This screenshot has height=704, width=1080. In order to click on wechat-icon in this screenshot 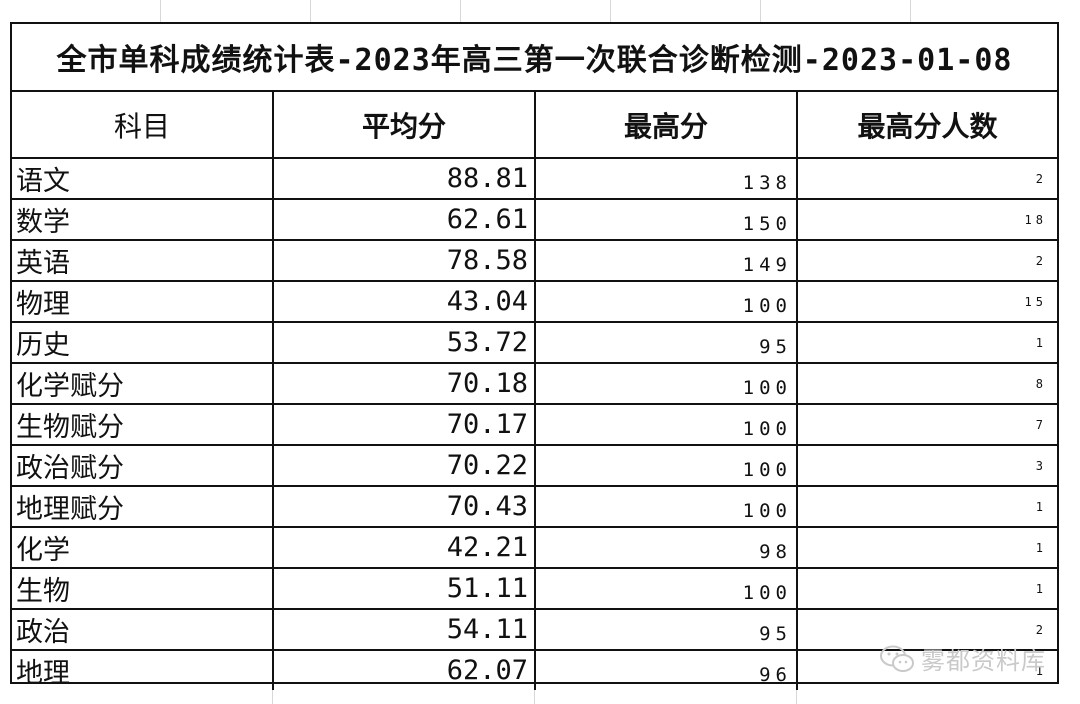, I will do `click(897, 658)`.